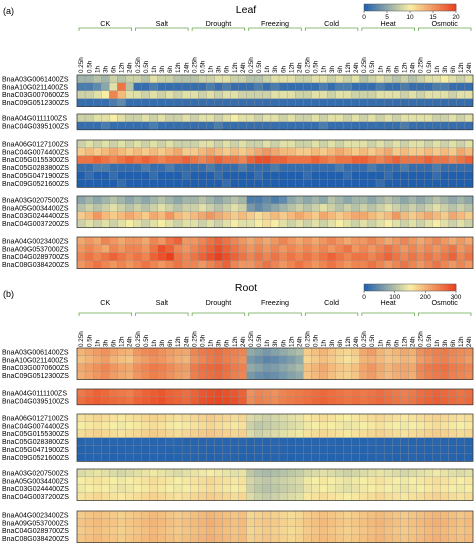 The height and width of the screenshot is (550, 476). Describe the element at coordinates (35, 144) in the screenshot. I see `gene-label: BnaA06G0127100ZS` at that location.